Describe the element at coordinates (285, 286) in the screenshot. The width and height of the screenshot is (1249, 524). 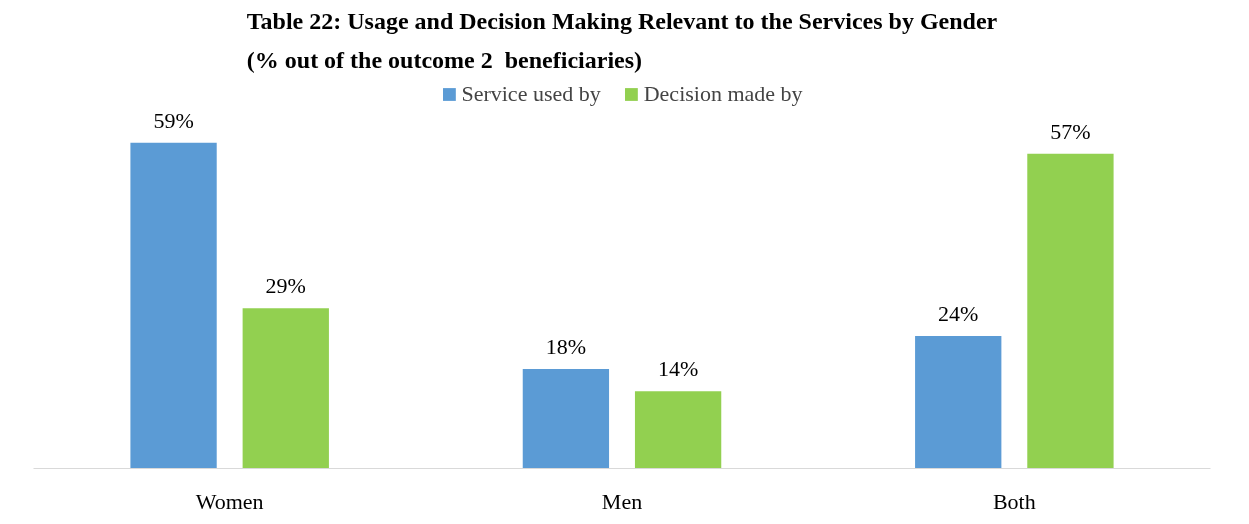
I see `data-label: 29%` at that location.